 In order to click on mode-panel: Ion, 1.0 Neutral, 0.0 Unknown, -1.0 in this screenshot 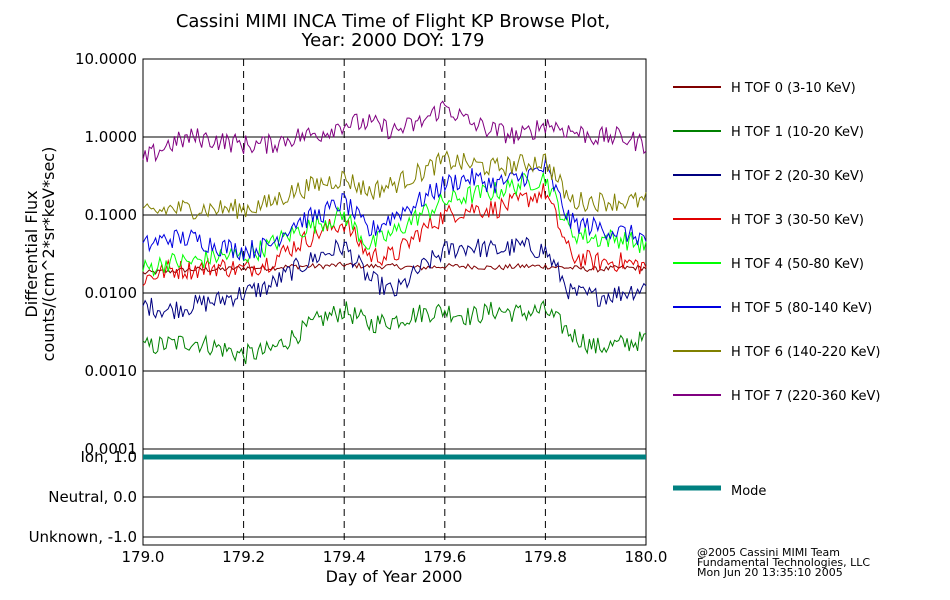, I will do `click(338, 497)`.